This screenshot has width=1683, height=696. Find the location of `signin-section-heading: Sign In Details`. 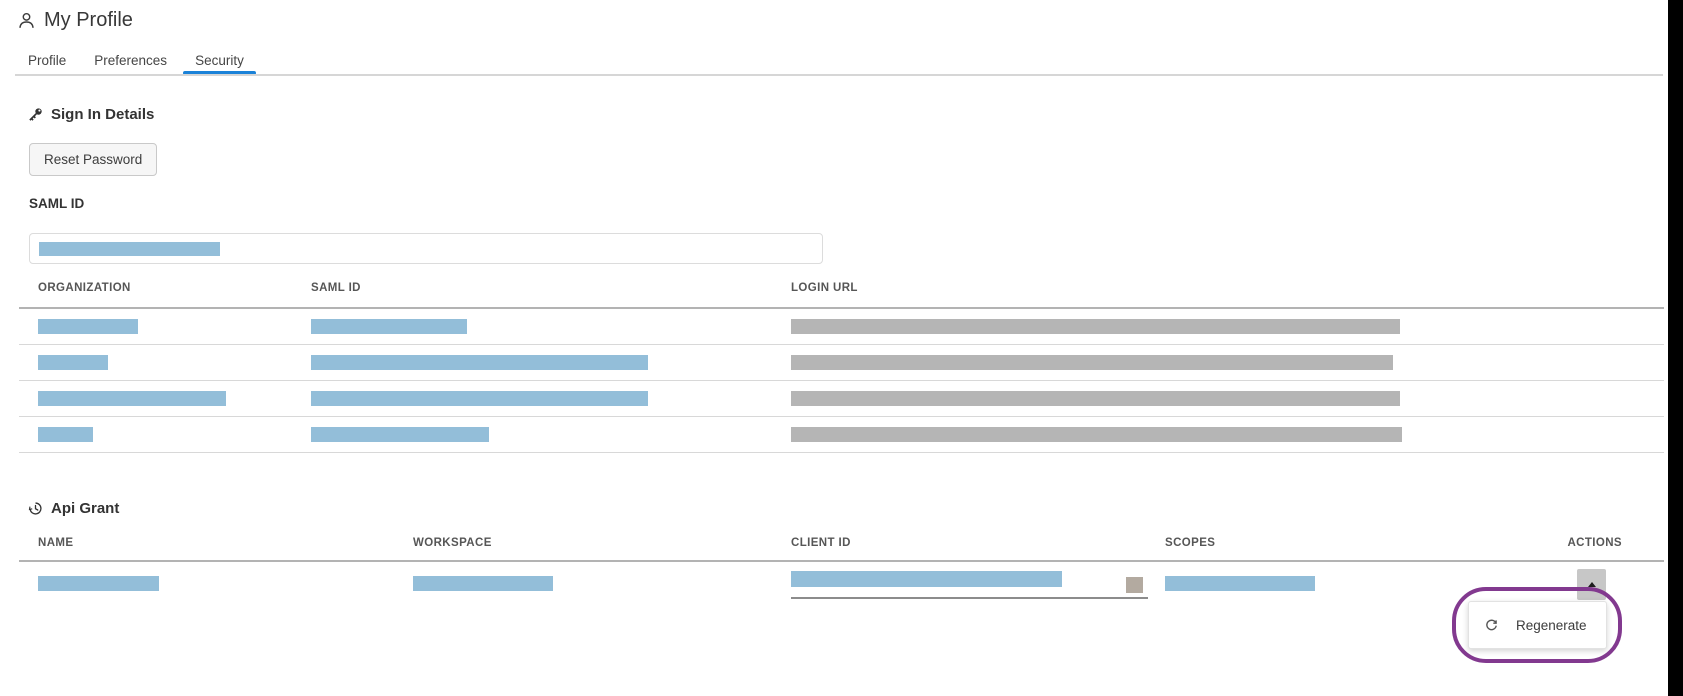

signin-section-heading: Sign In Details is located at coordinates (91, 114).